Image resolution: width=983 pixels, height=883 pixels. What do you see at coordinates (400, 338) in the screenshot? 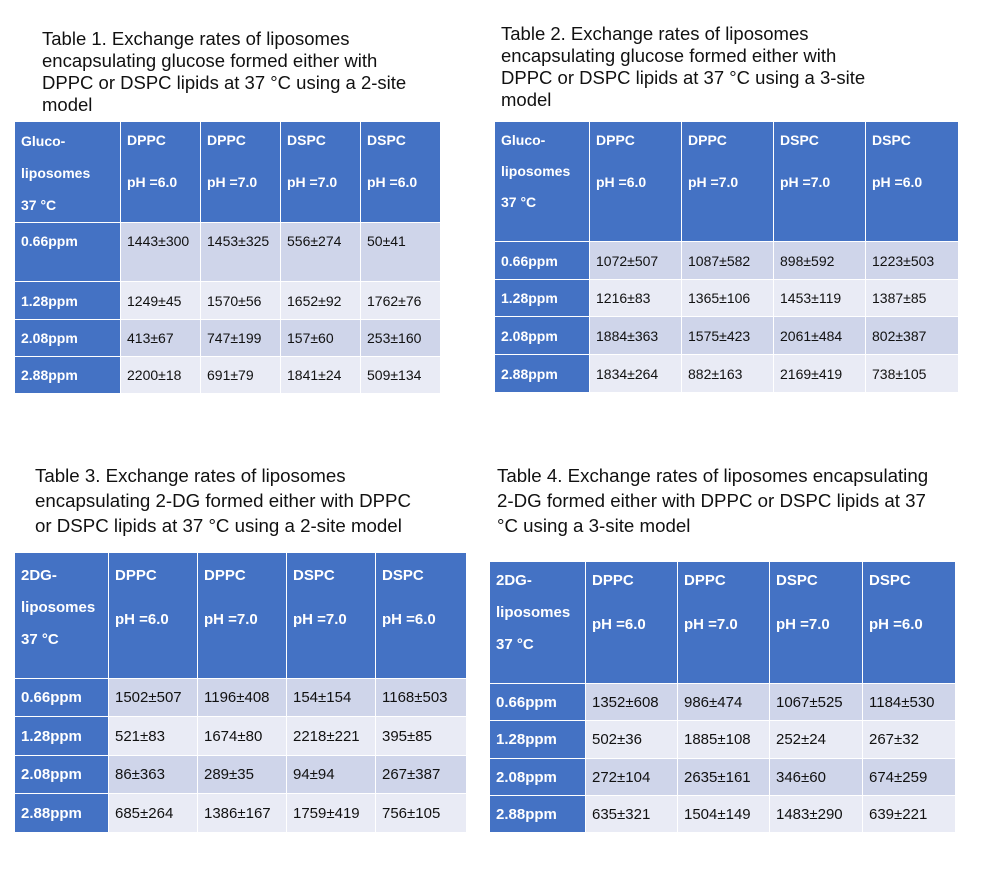
I see `table-cell: 253±160` at bounding box center [400, 338].